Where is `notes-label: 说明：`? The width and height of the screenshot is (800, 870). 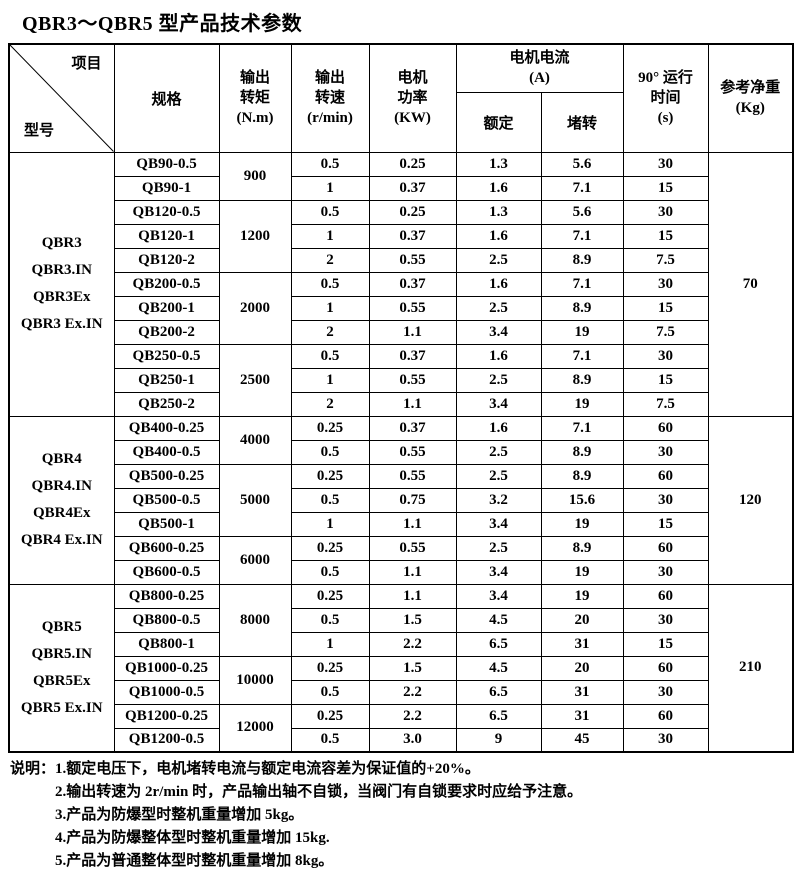
notes-label: 说明： is located at coordinates (33, 769).